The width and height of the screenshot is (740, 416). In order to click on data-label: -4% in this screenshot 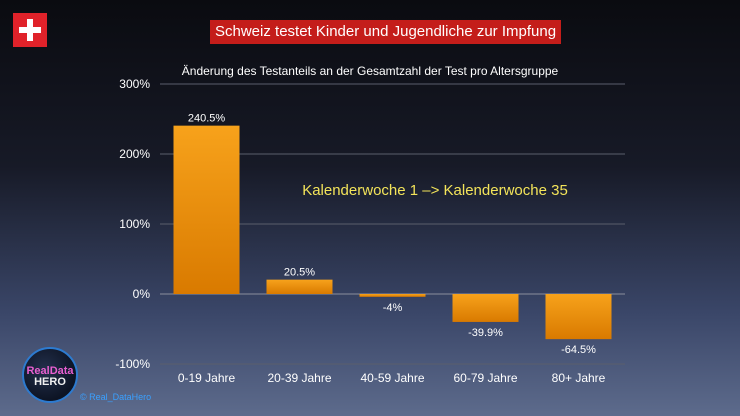, I will do `click(393, 308)`.